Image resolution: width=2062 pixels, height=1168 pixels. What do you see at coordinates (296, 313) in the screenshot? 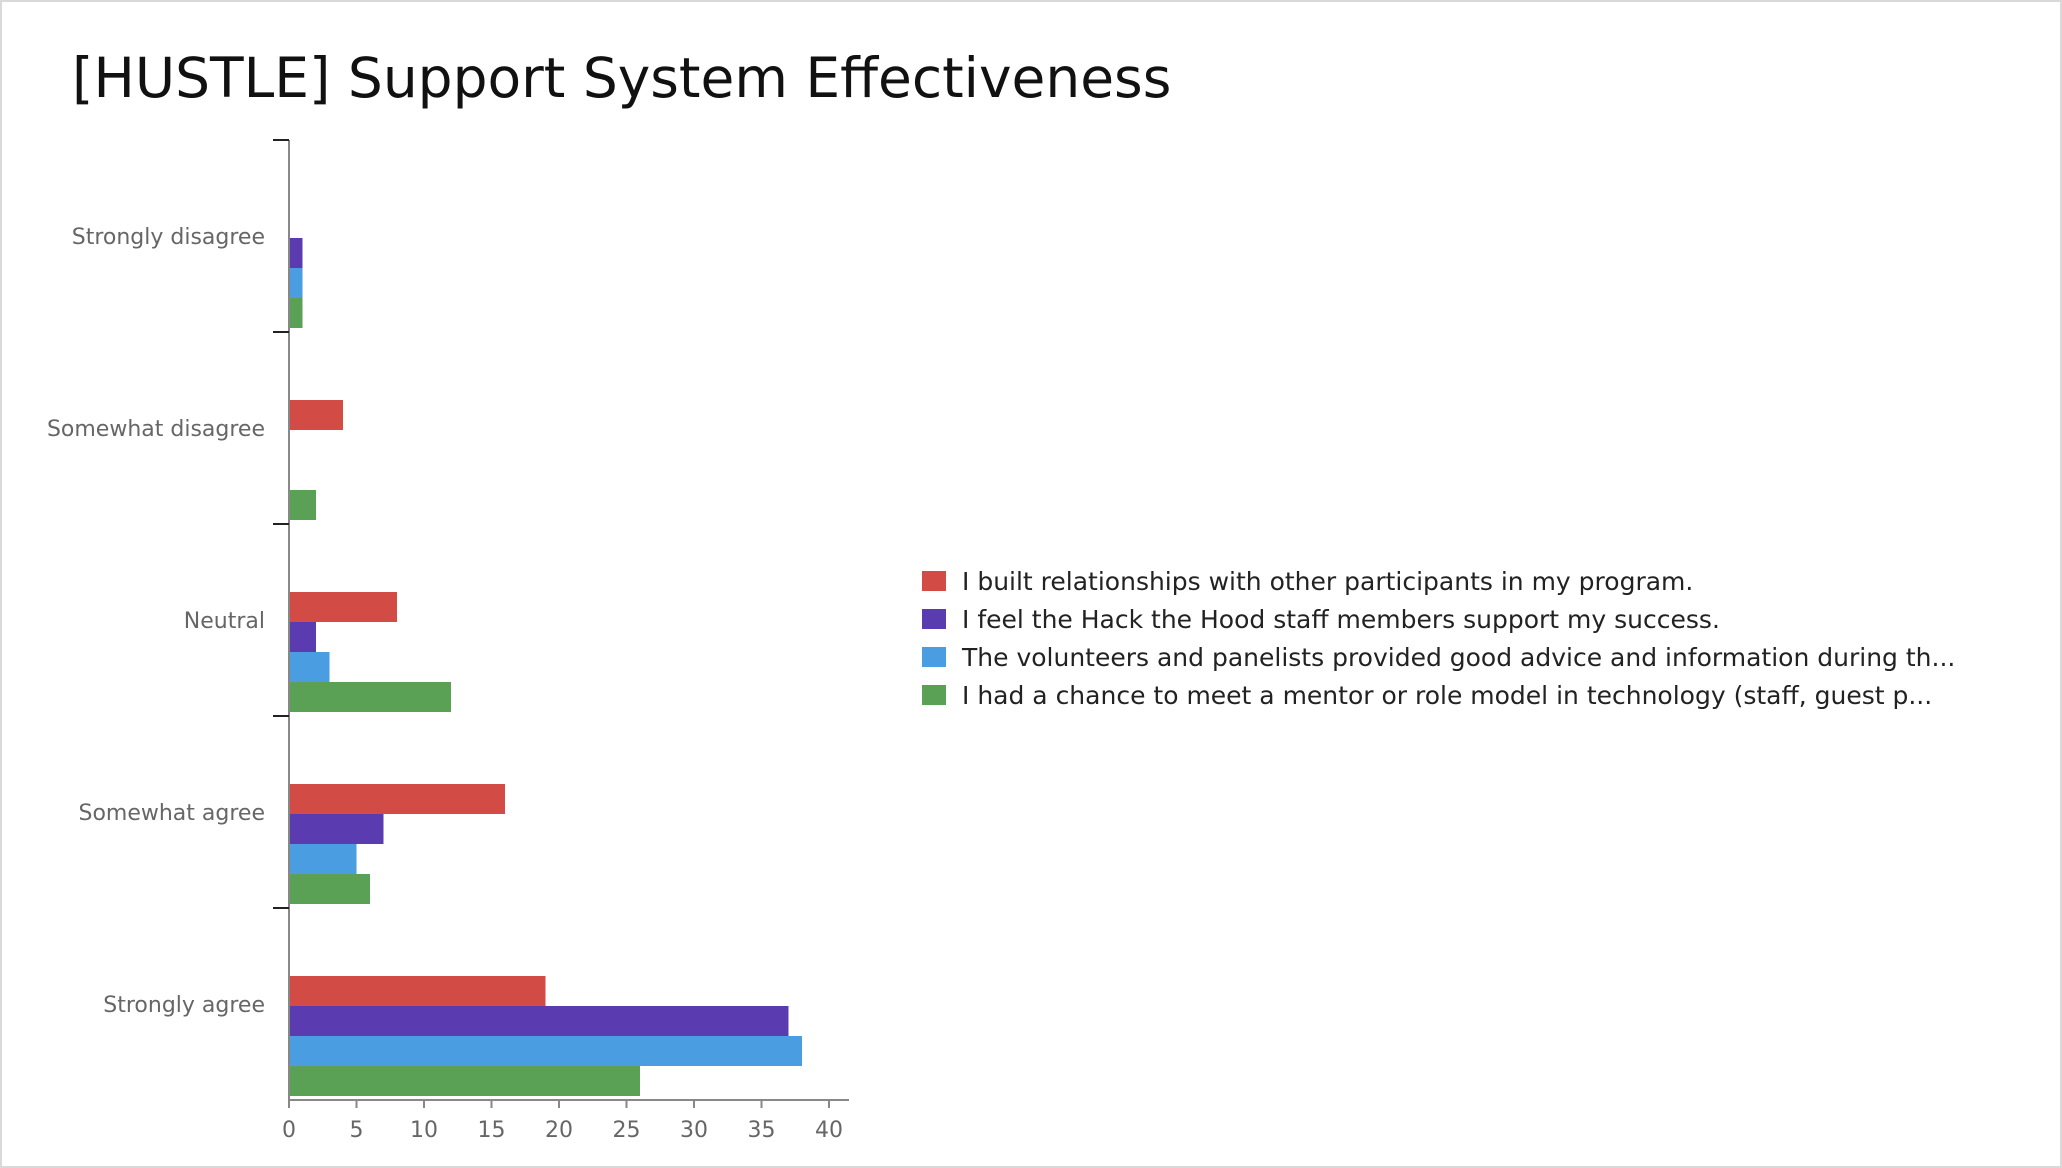
I see `bar-4-strongly-disagree` at bounding box center [296, 313].